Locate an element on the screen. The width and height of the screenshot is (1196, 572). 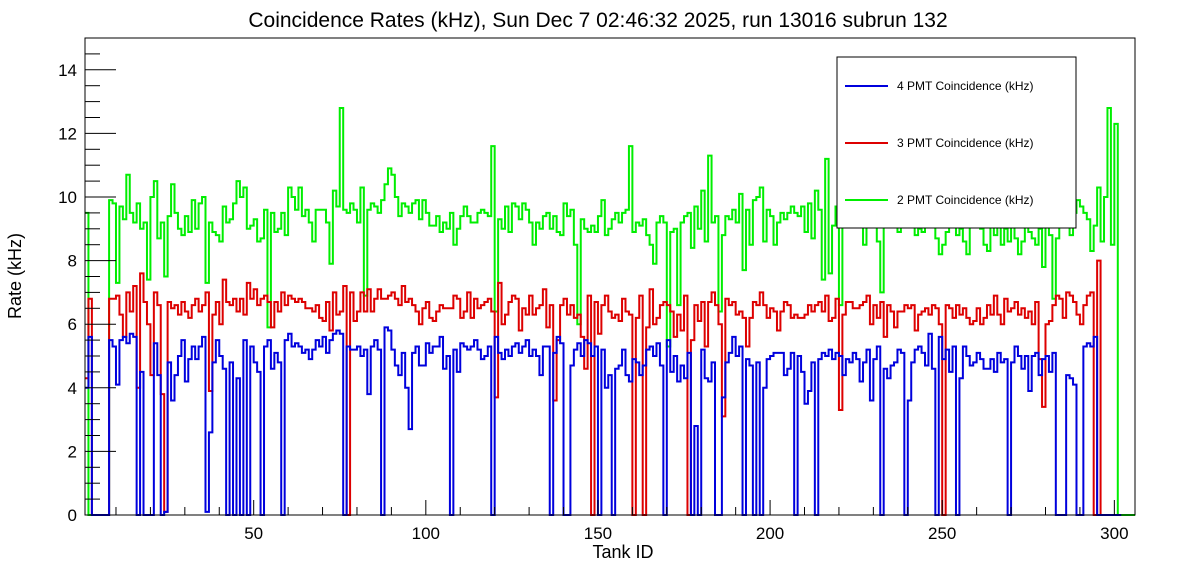
y-tick-label: 12 is located at coordinates (67, 133).